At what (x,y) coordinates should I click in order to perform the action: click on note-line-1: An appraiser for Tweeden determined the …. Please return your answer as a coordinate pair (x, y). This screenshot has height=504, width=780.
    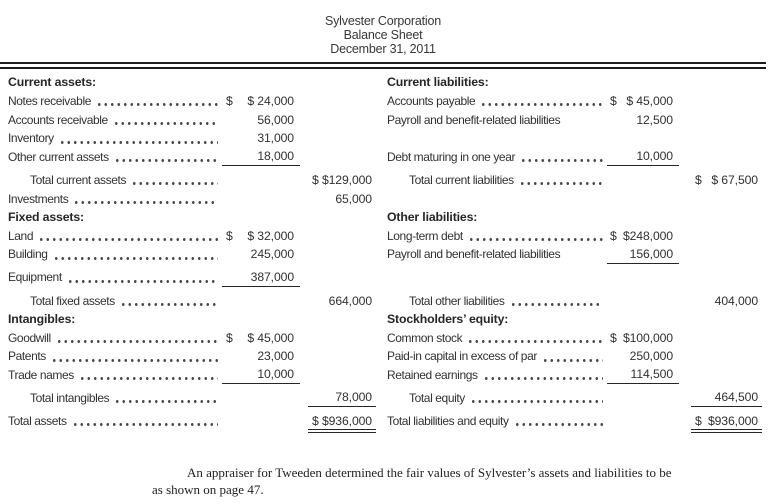
    Looking at the image, I should click on (429, 473).